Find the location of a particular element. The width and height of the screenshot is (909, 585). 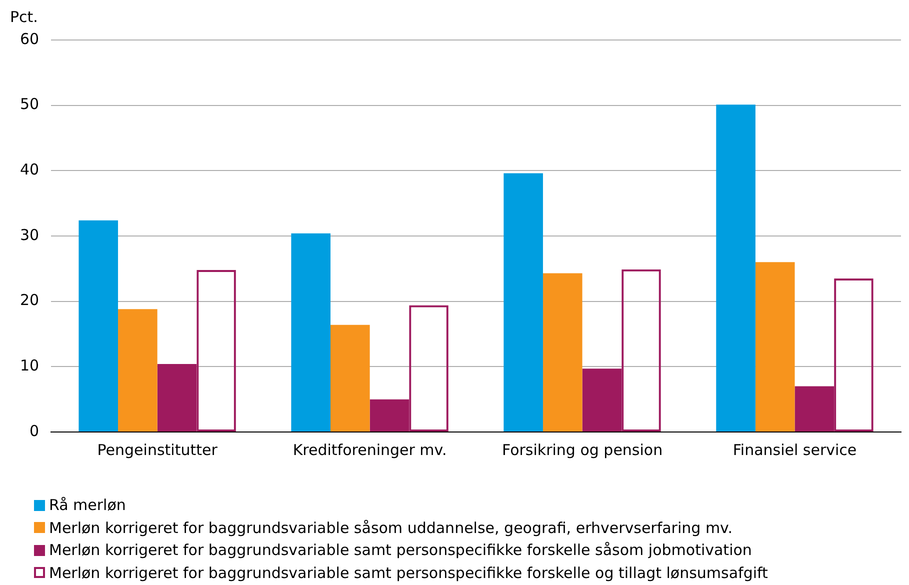

y-tick-label: 60 is located at coordinates (30, 39).